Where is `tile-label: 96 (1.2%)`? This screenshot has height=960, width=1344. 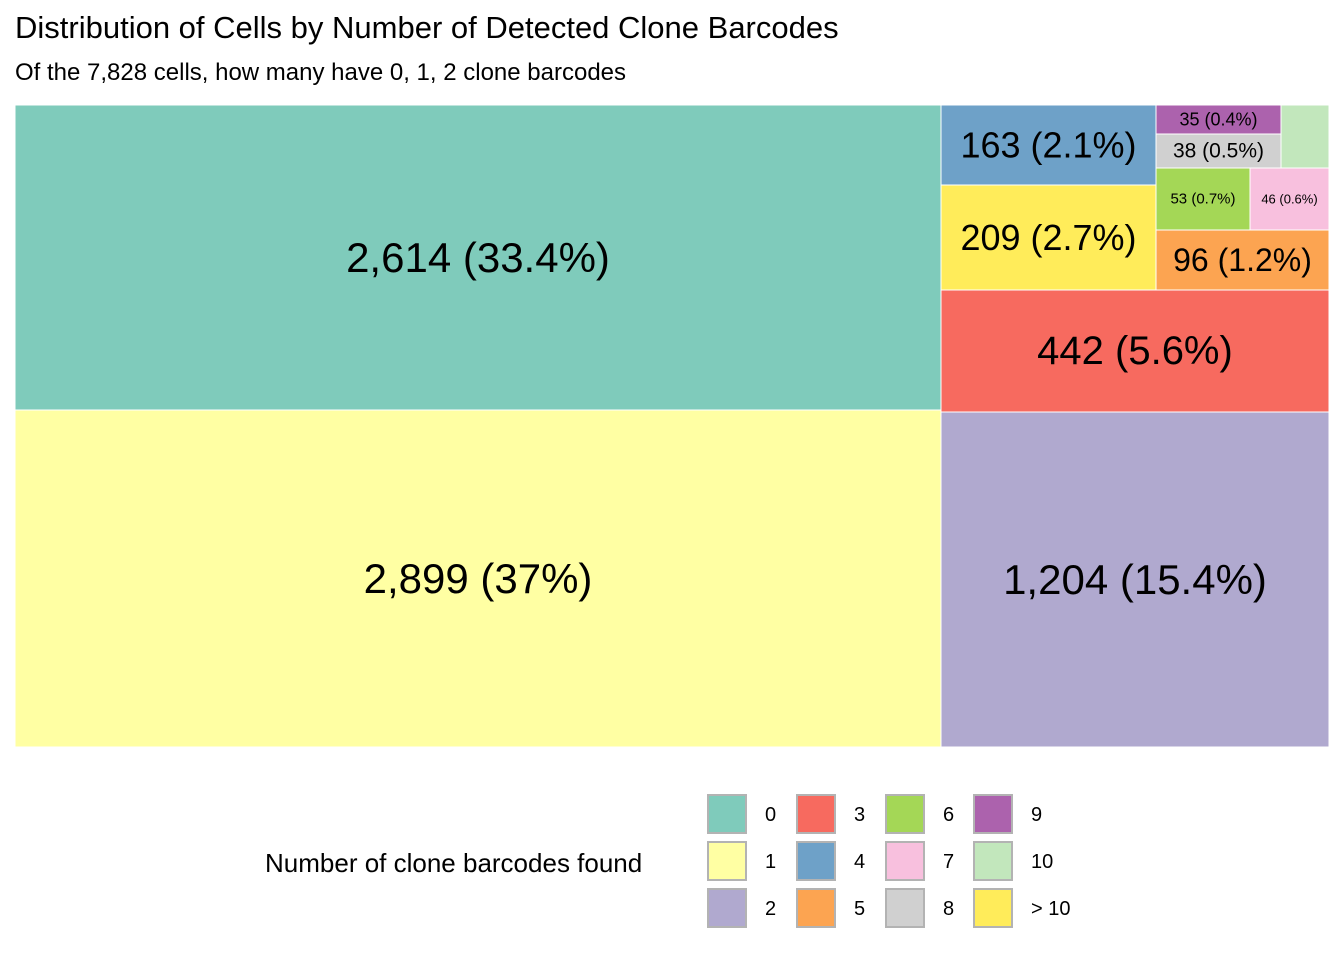 tile-label: 96 (1.2%) is located at coordinates (1242, 260).